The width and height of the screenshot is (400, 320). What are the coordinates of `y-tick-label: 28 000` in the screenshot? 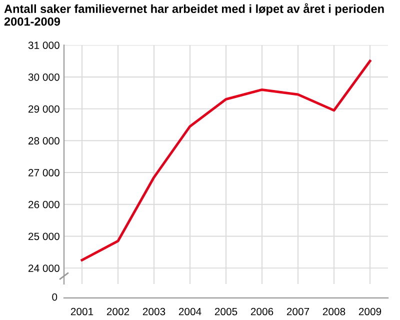 It's located at (44, 141).